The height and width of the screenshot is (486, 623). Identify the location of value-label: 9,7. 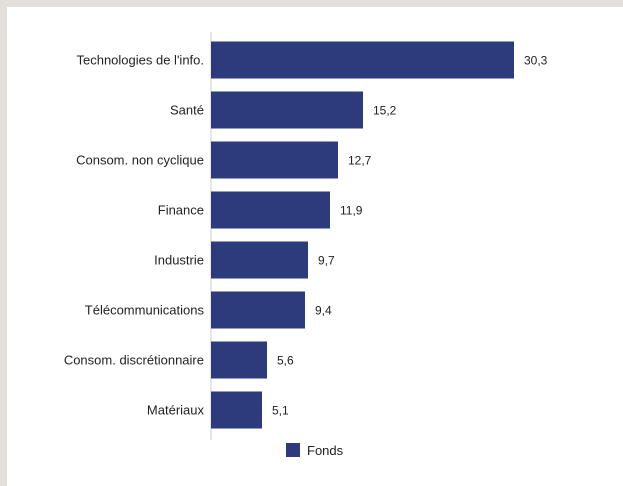
(326, 261).